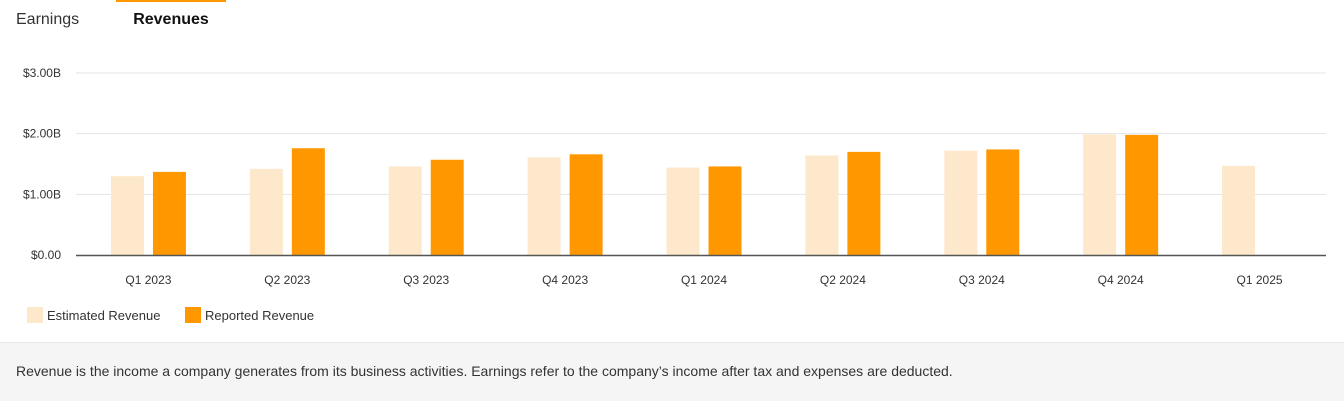  Describe the element at coordinates (843, 280) in the screenshot. I see `x-tick-label: Q2 2024` at that location.